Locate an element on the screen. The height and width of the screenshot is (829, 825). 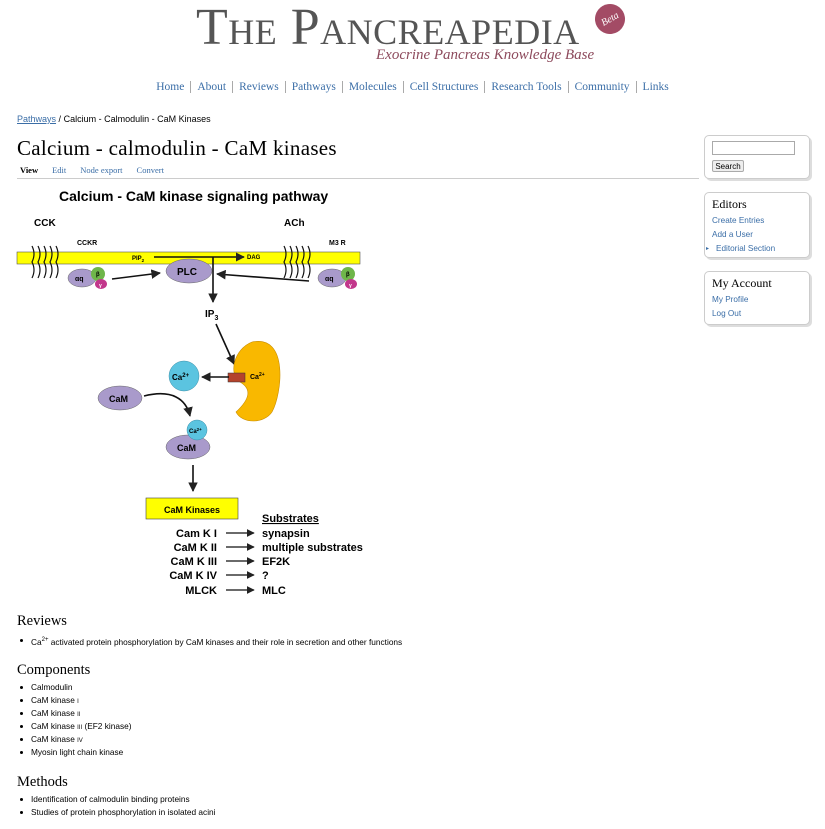
label-cam: CaM is located at coordinates (118, 399).